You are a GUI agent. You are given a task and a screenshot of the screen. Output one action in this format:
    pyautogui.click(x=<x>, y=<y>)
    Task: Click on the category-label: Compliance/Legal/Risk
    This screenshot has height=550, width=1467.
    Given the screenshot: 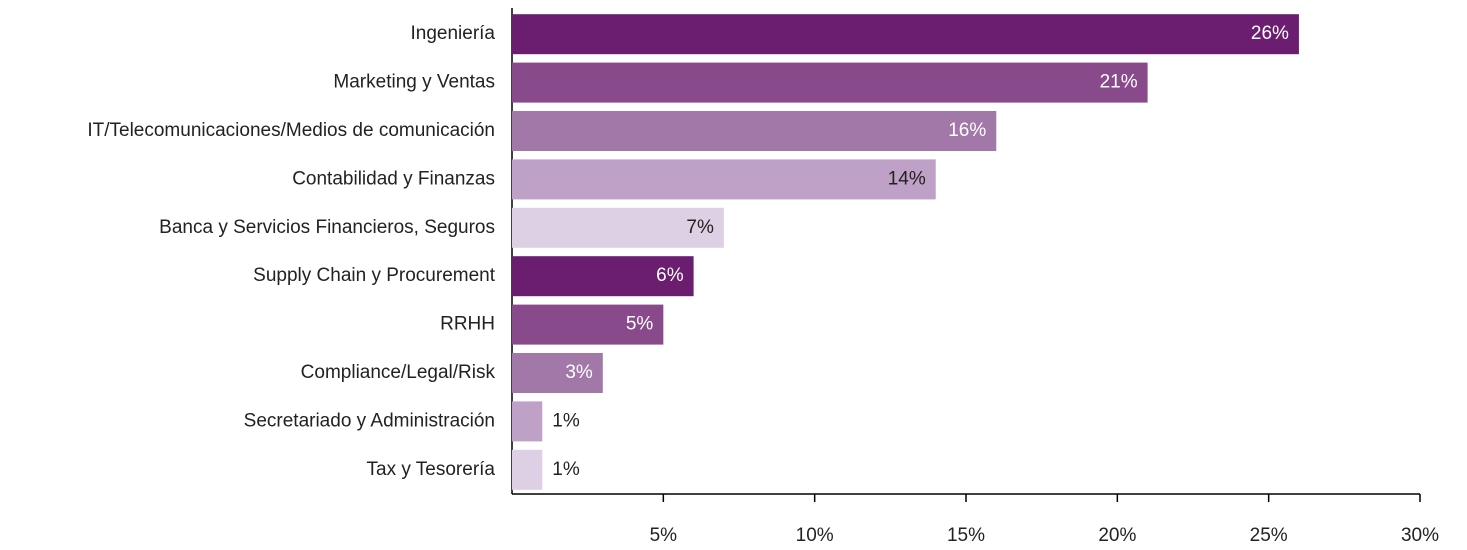 What is the action you would take?
    pyautogui.click(x=398, y=372)
    